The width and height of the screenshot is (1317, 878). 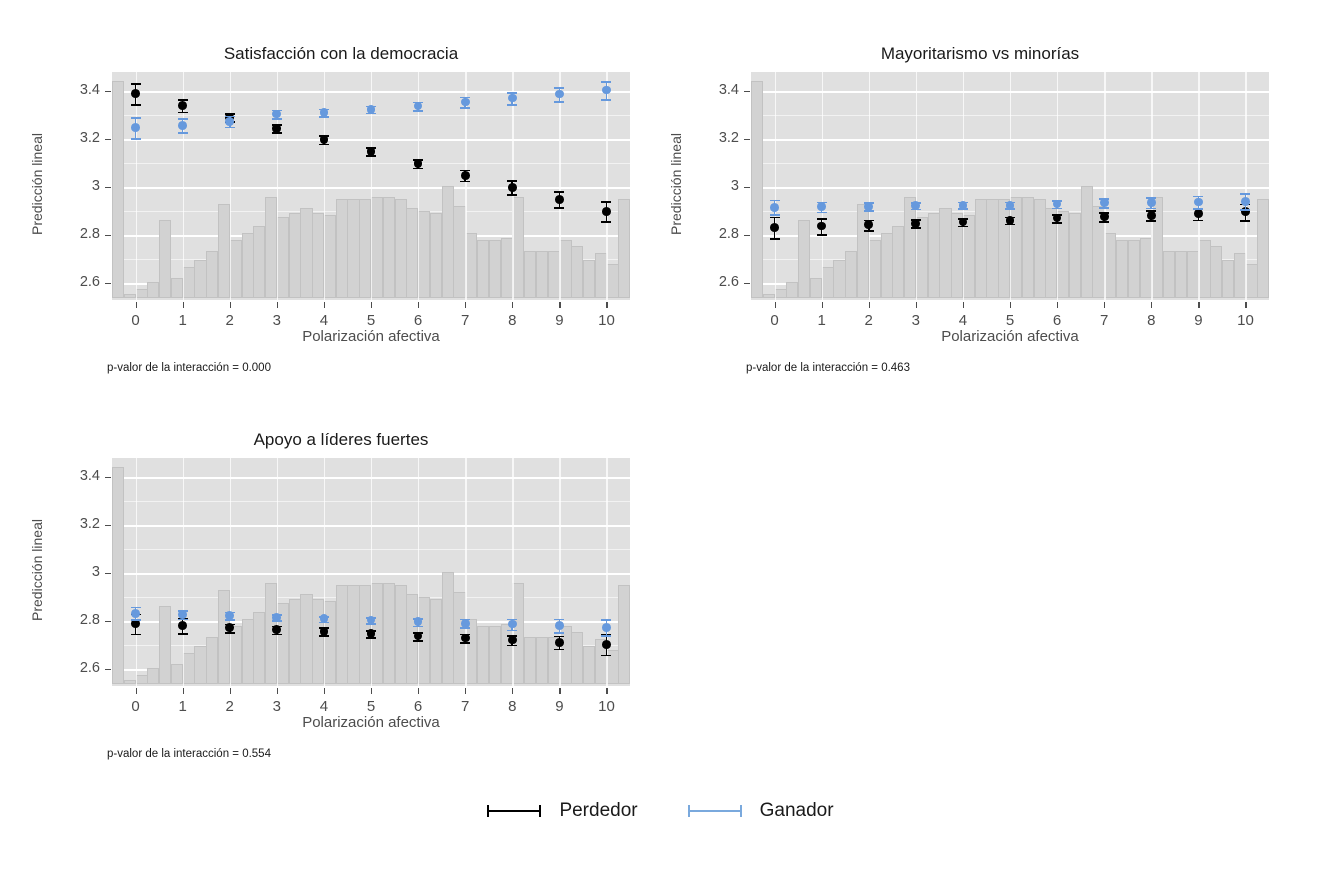 I want to click on errorbar-key-icon, so click(x=514, y=811).